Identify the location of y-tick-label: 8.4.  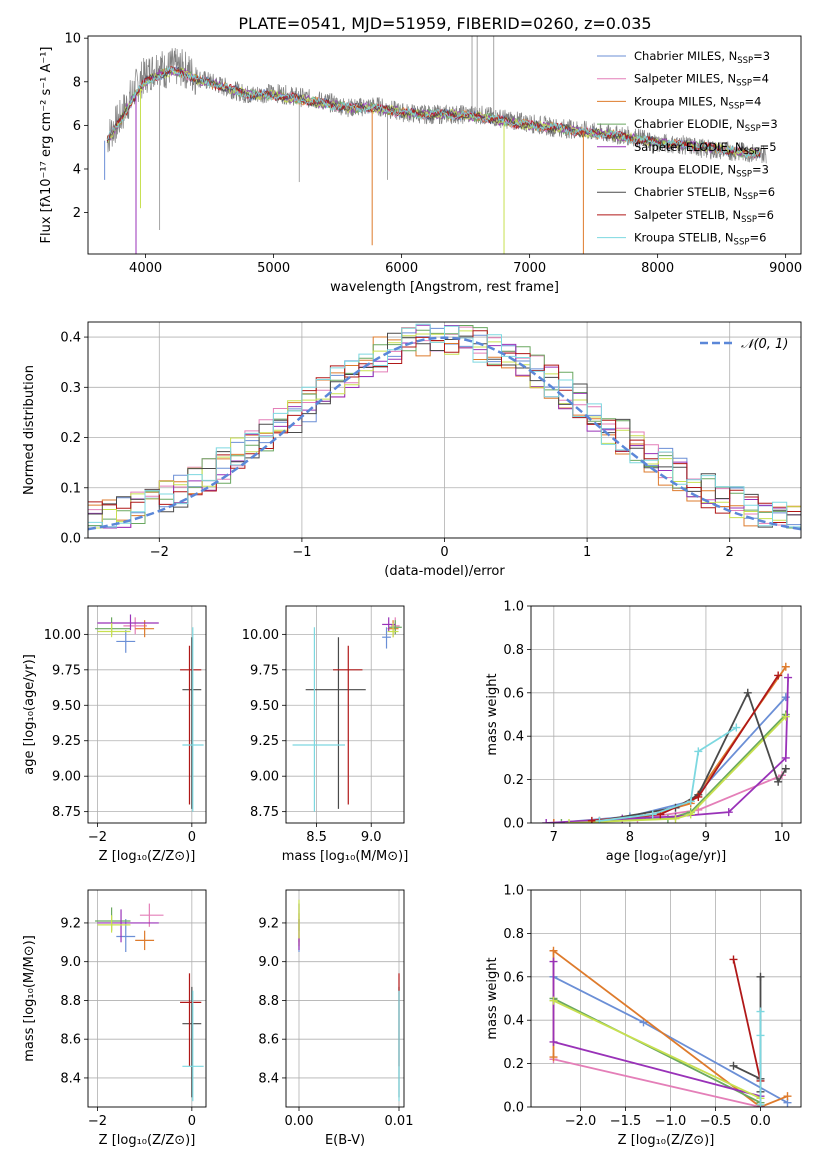
(268, 1078).